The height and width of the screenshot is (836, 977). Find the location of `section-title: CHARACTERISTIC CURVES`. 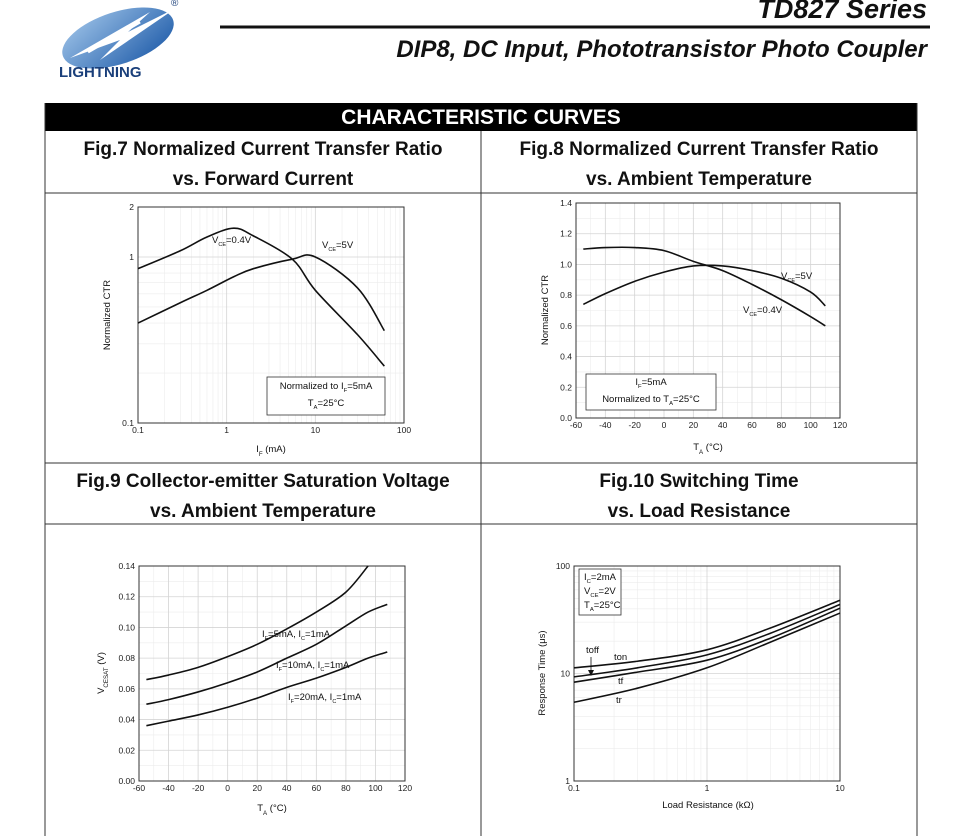

section-title: CHARACTERISTIC CURVES is located at coordinates (481, 117).